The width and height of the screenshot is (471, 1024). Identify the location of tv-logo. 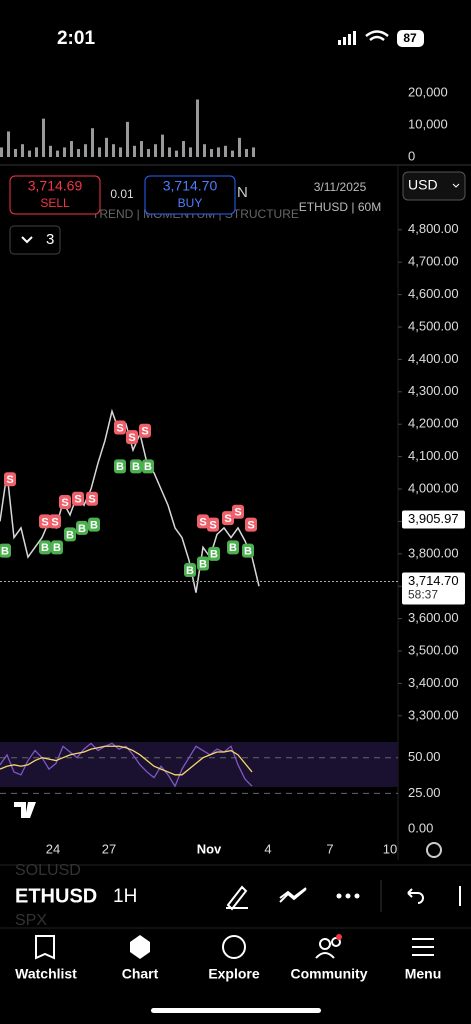
(25, 810).